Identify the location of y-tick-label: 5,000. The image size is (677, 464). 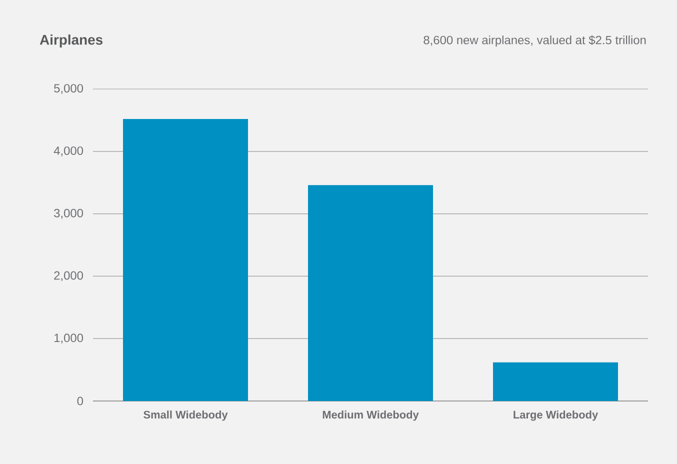
(69, 89).